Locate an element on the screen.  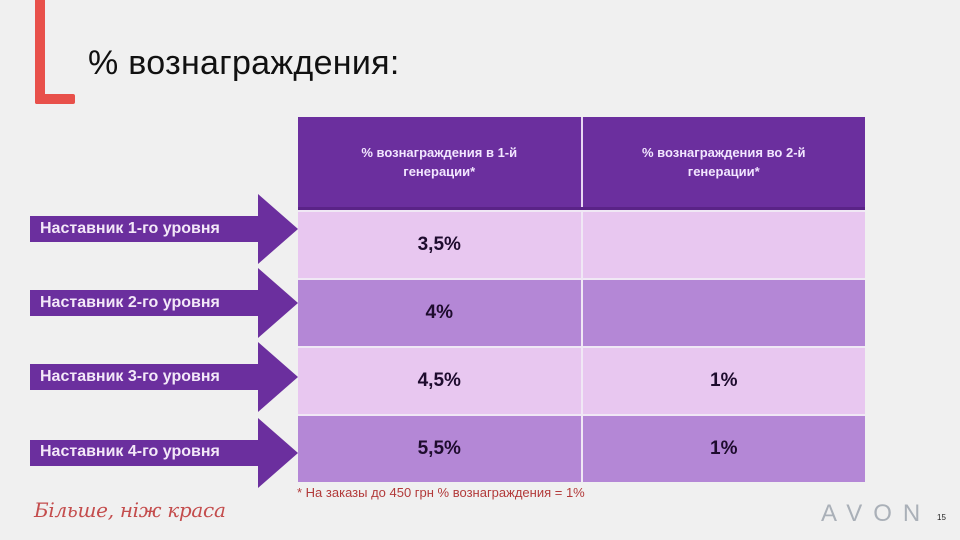
gen1-value: 5,5% is located at coordinates (439, 448).